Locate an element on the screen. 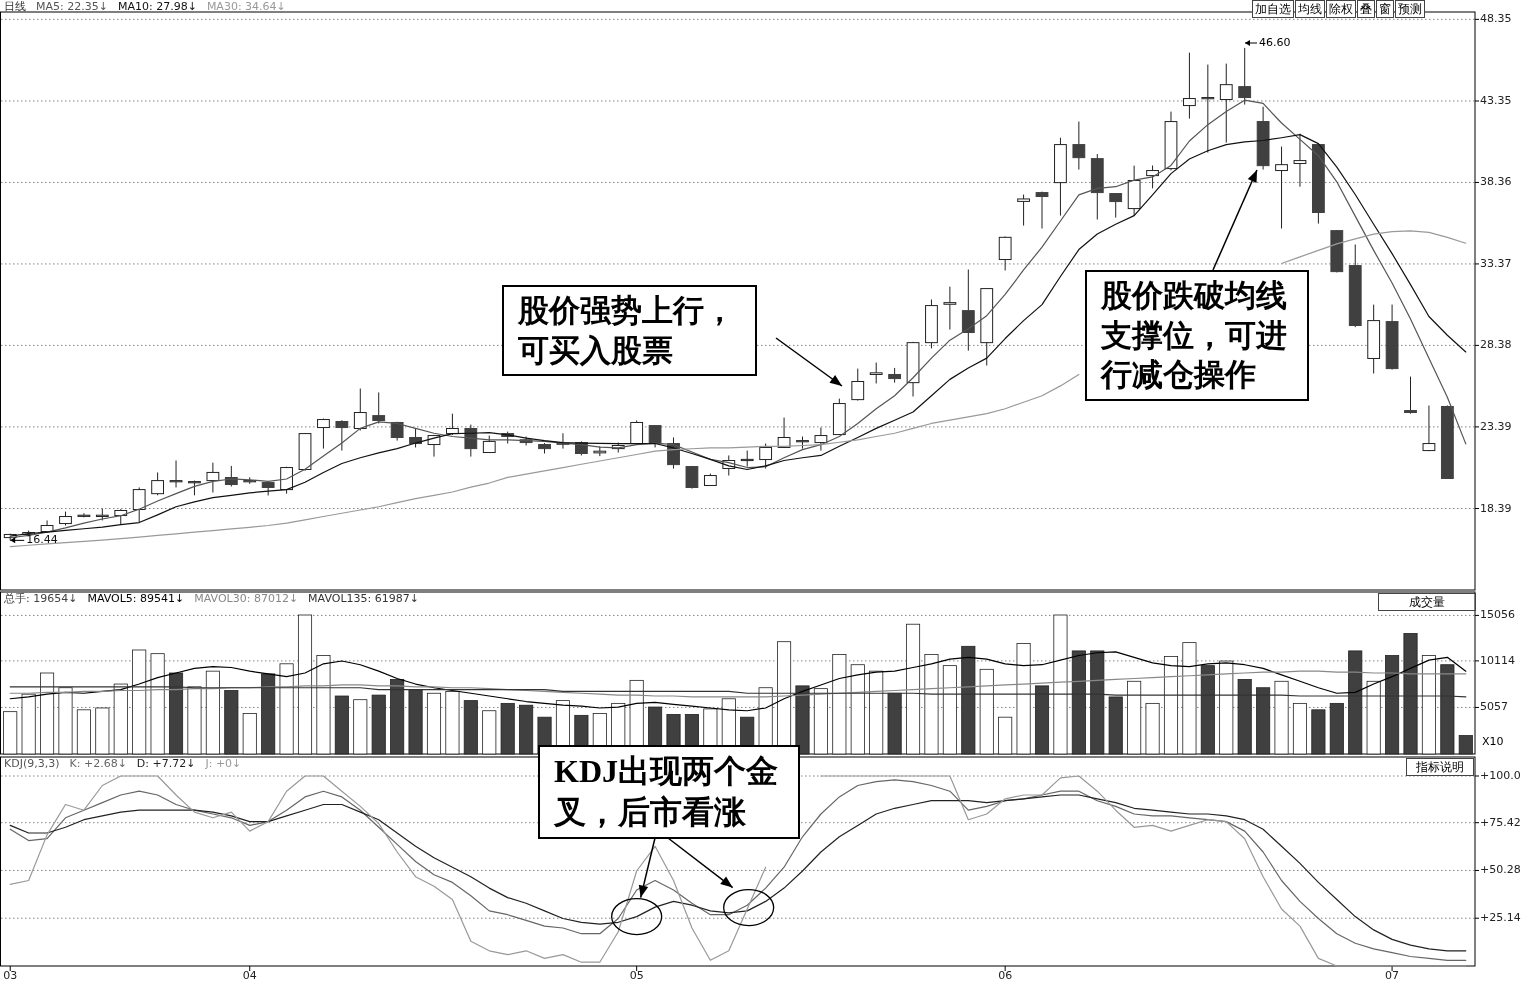 The width and height of the screenshot is (1525, 981). text: MAVOL30: 87012↓ is located at coordinates (246, 598).